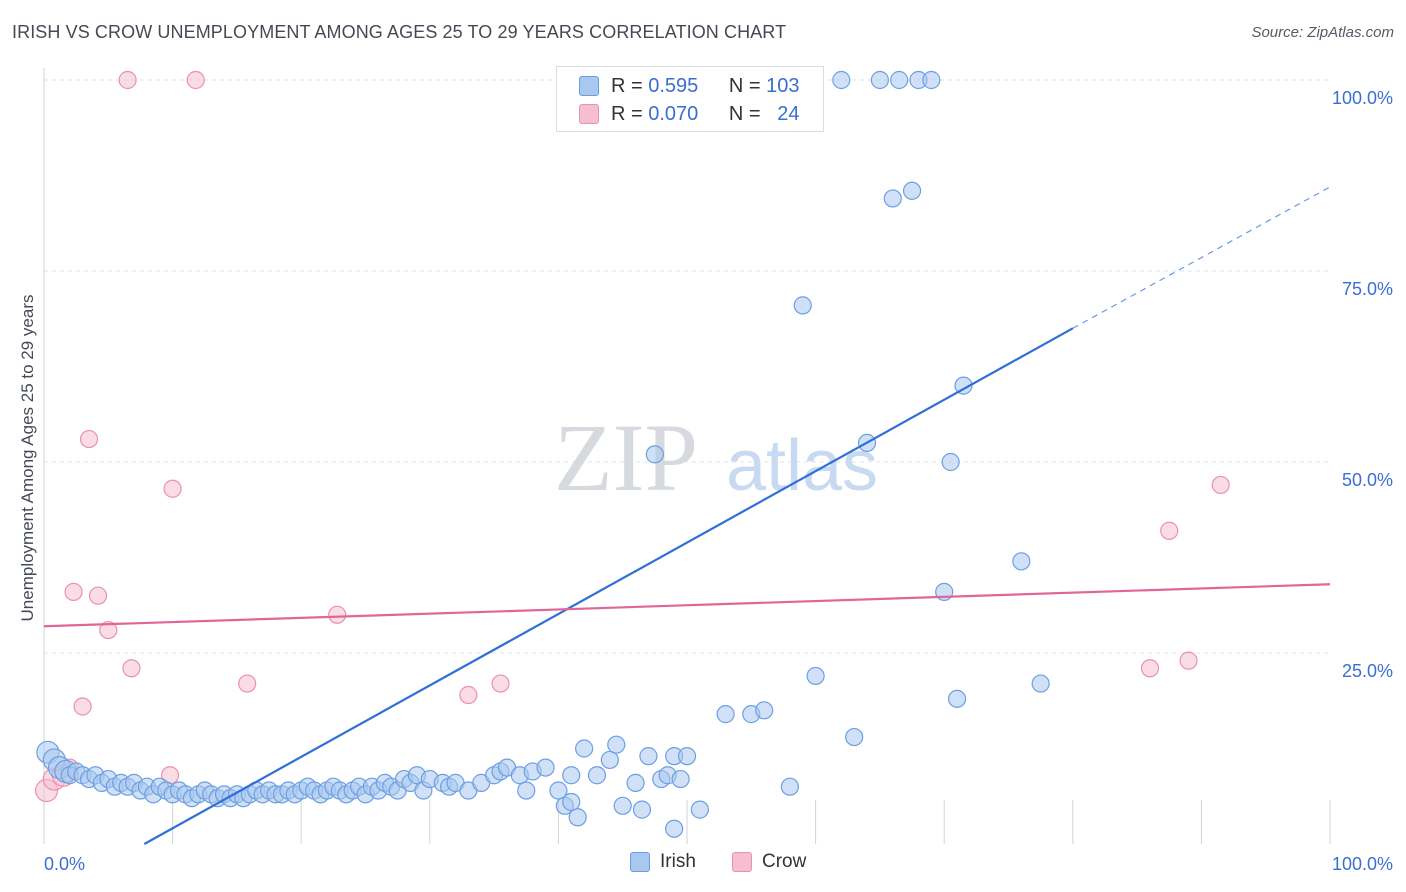  Describe the element at coordinates (64, 864) in the screenshot. I see `x-tick-label-min: 0.0%` at that location.